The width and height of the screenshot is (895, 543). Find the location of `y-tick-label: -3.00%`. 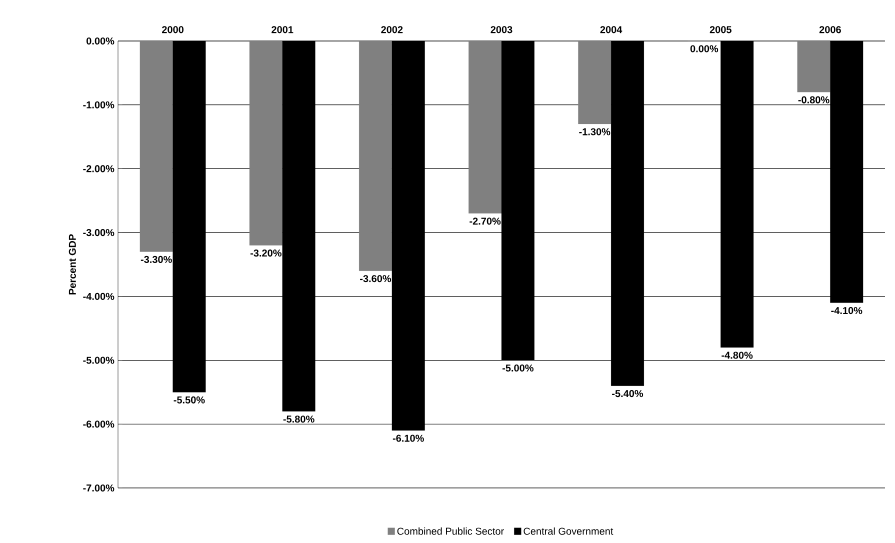

y-tick-label: -3.00% is located at coordinates (98, 232).